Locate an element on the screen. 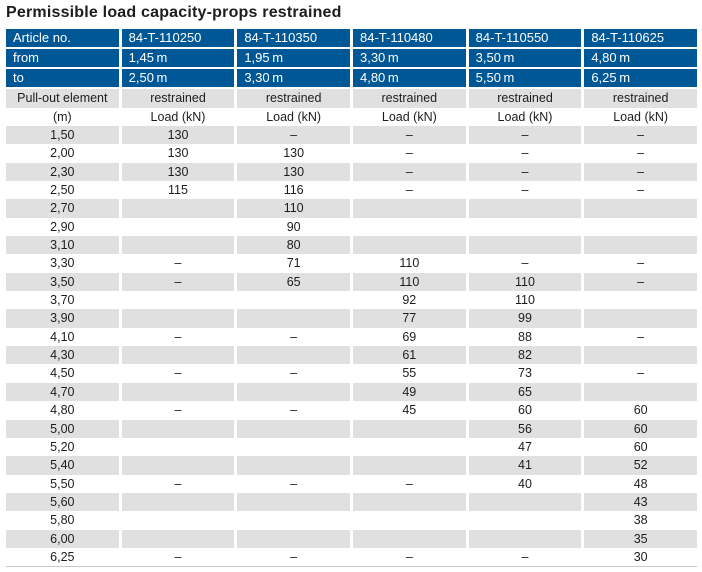  pullout-length-cell: 6,00 is located at coordinates (62, 538).